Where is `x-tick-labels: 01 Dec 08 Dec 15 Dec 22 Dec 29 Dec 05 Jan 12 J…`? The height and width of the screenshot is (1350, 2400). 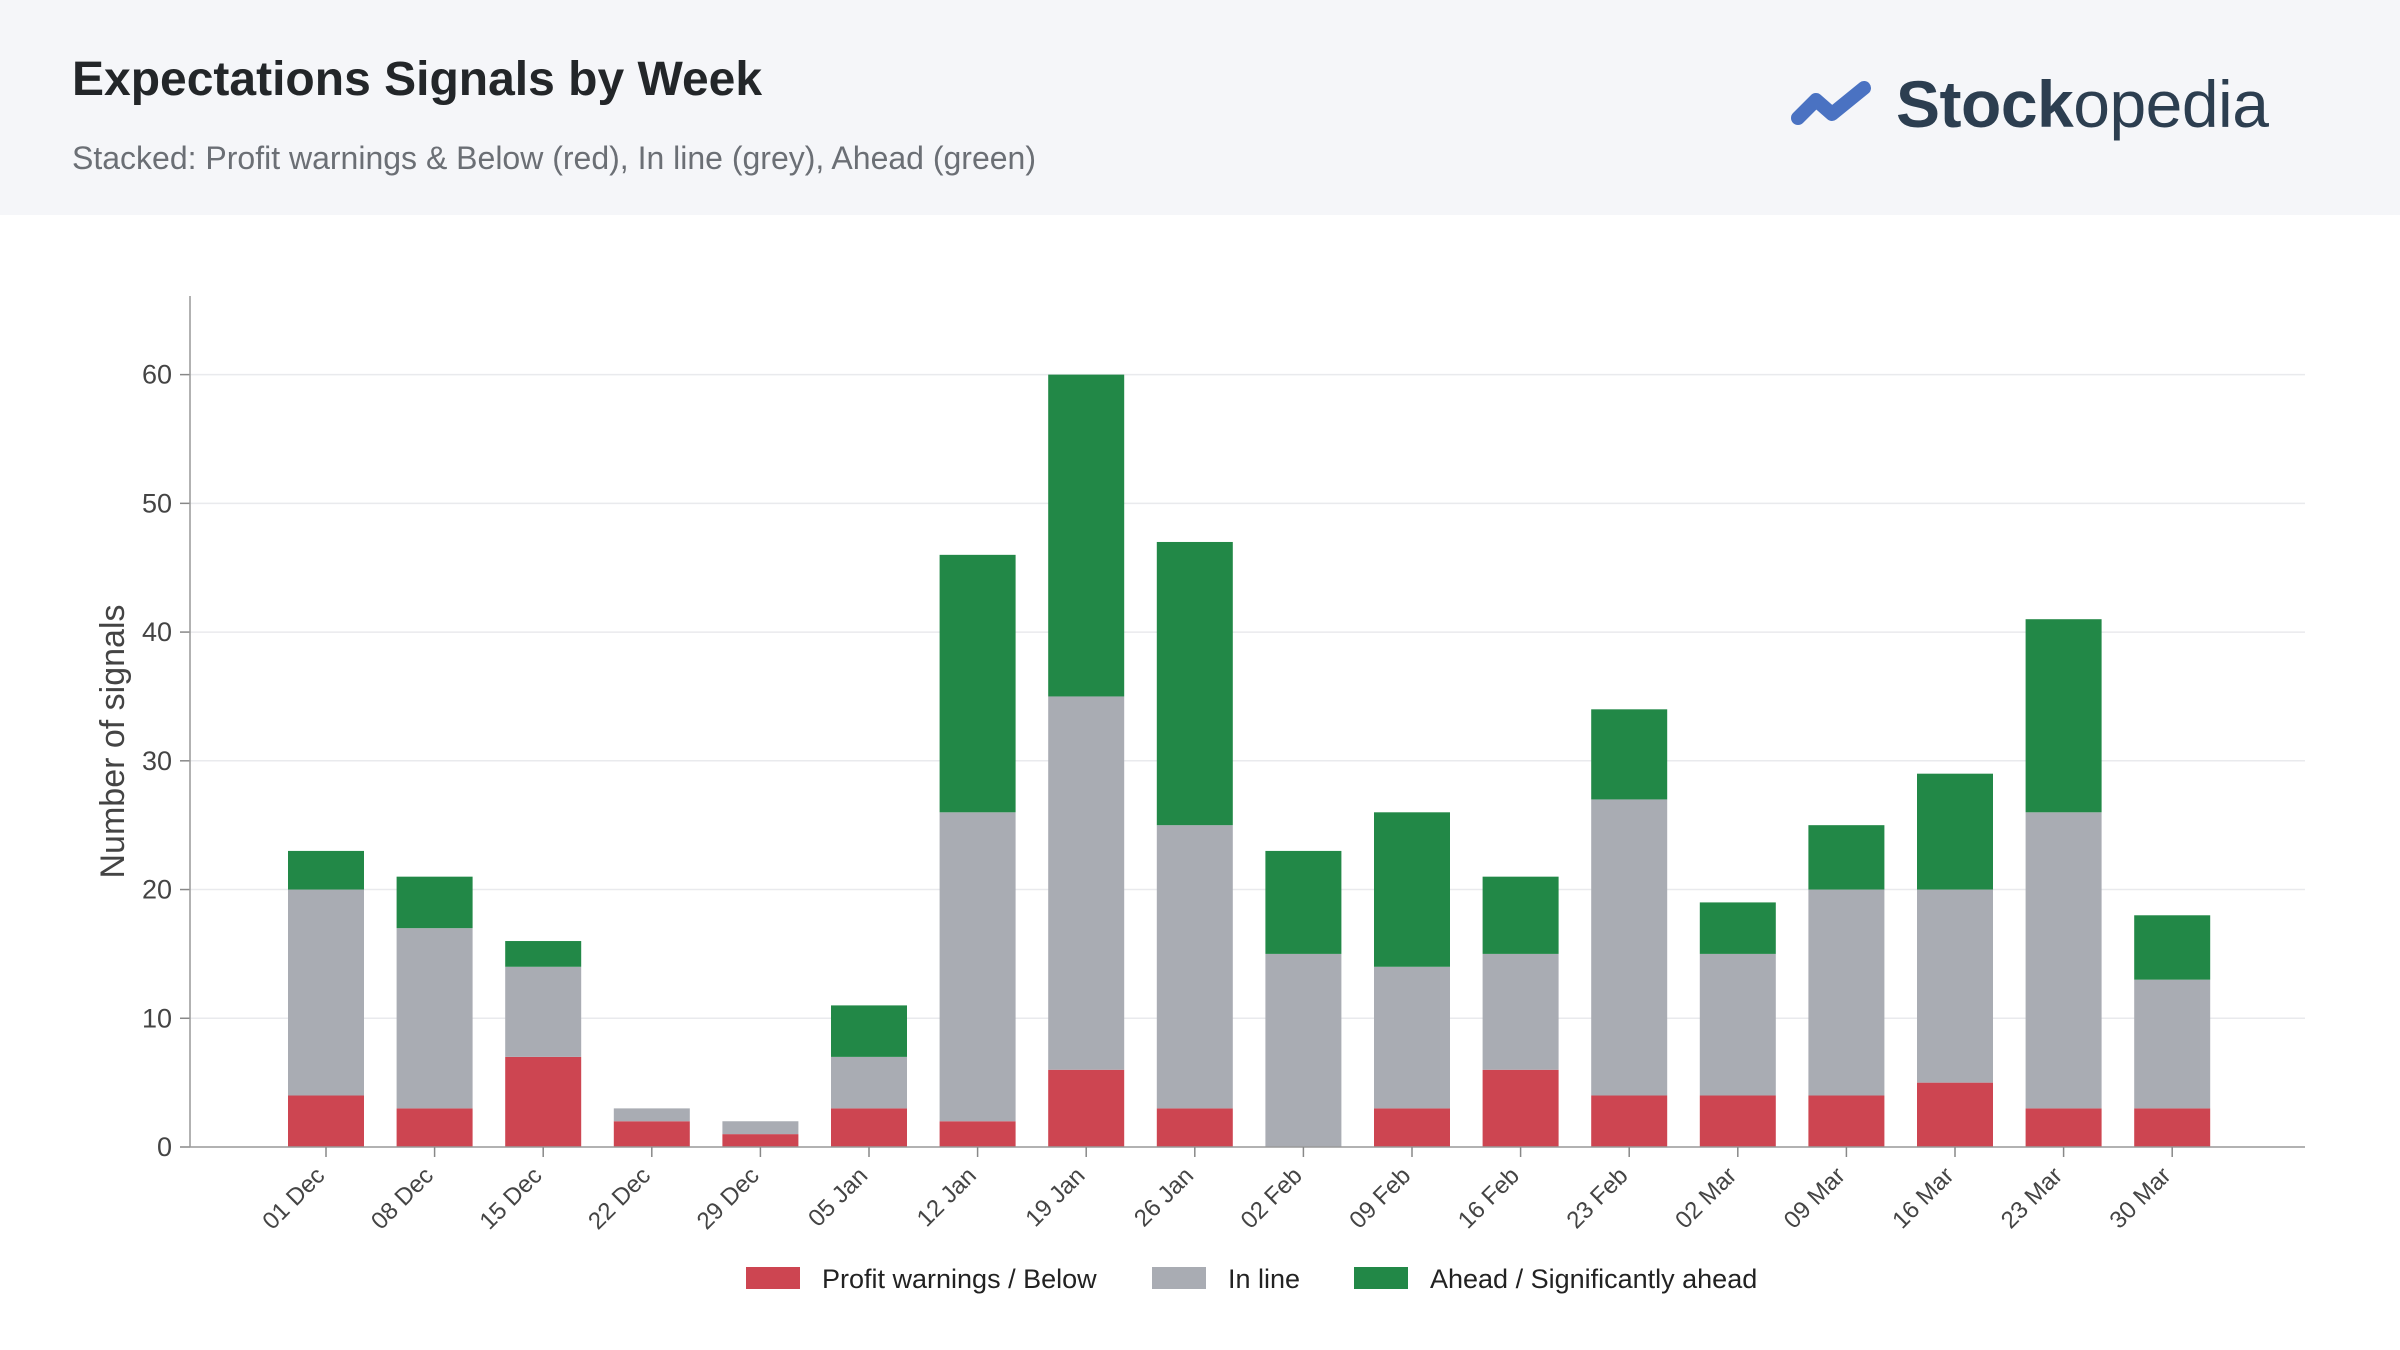
x-tick-labels: 01 Dec 08 Dec 15 Dec 22 Dec 29 Dec 05 Jan 12 J… is located at coordinates (1216, 1198).